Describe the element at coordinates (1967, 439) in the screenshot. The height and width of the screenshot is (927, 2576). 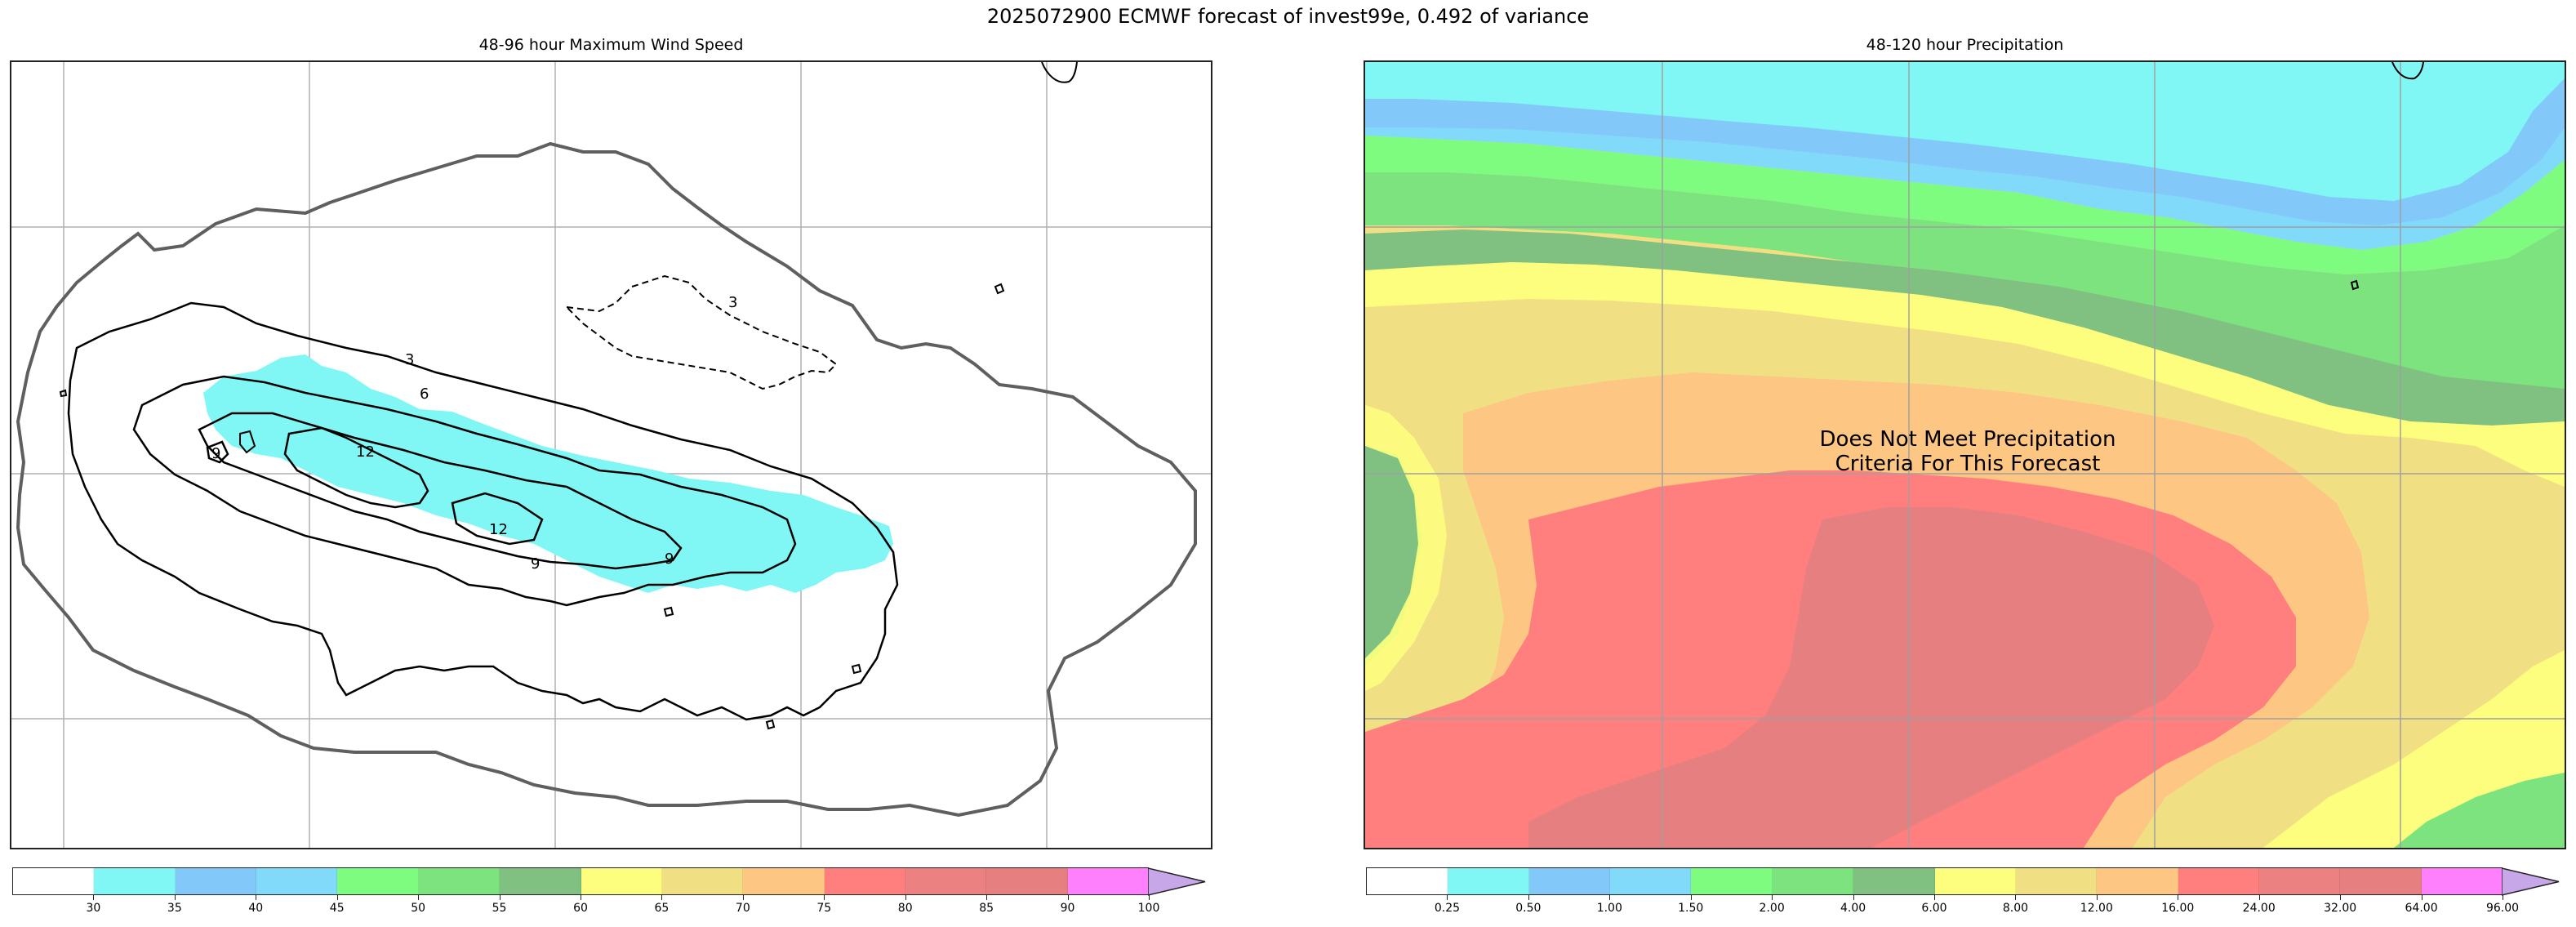
I see `precip-criteria-line1: Does Not Meet Precipitation` at that location.